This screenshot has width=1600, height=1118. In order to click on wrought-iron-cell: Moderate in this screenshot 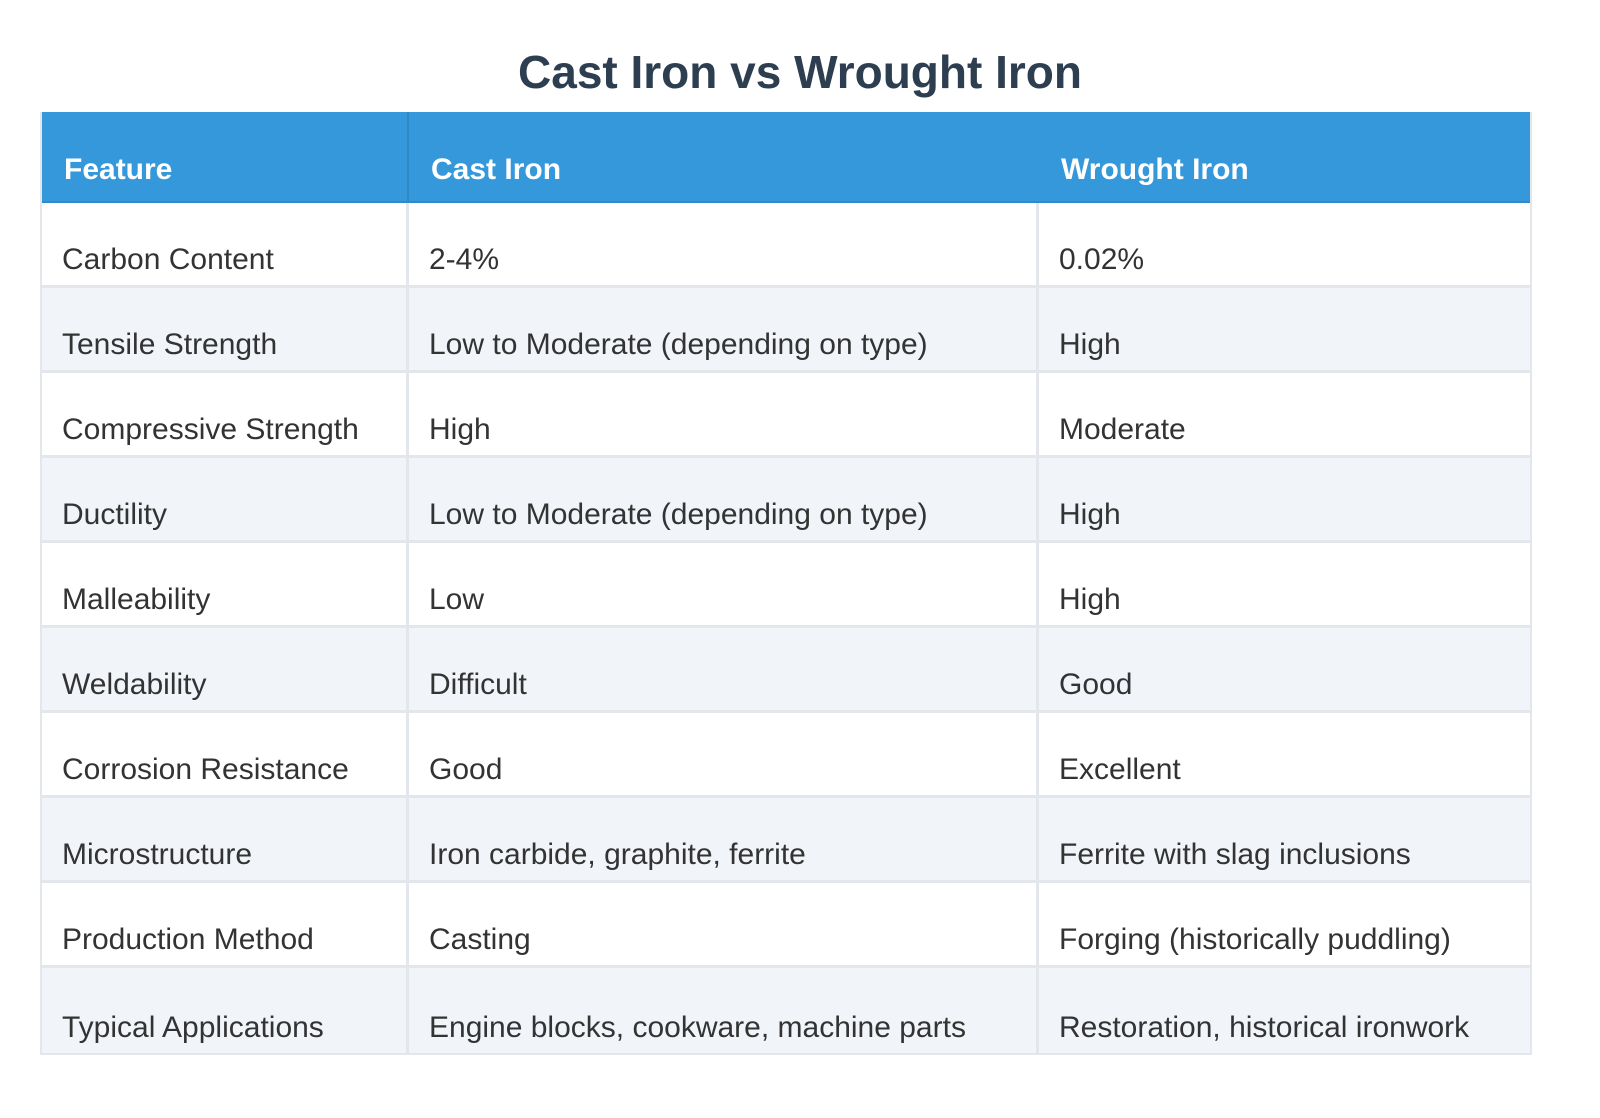, I will do `click(1284, 415)`.